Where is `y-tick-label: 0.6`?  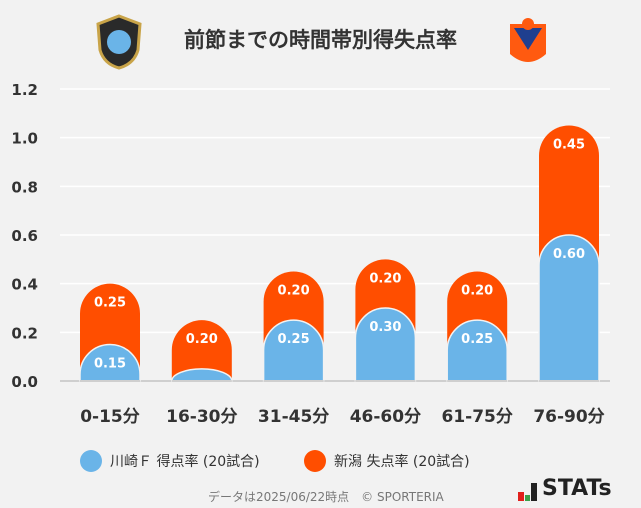
y-tick-label: 0.6 is located at coordinates (24, 236).